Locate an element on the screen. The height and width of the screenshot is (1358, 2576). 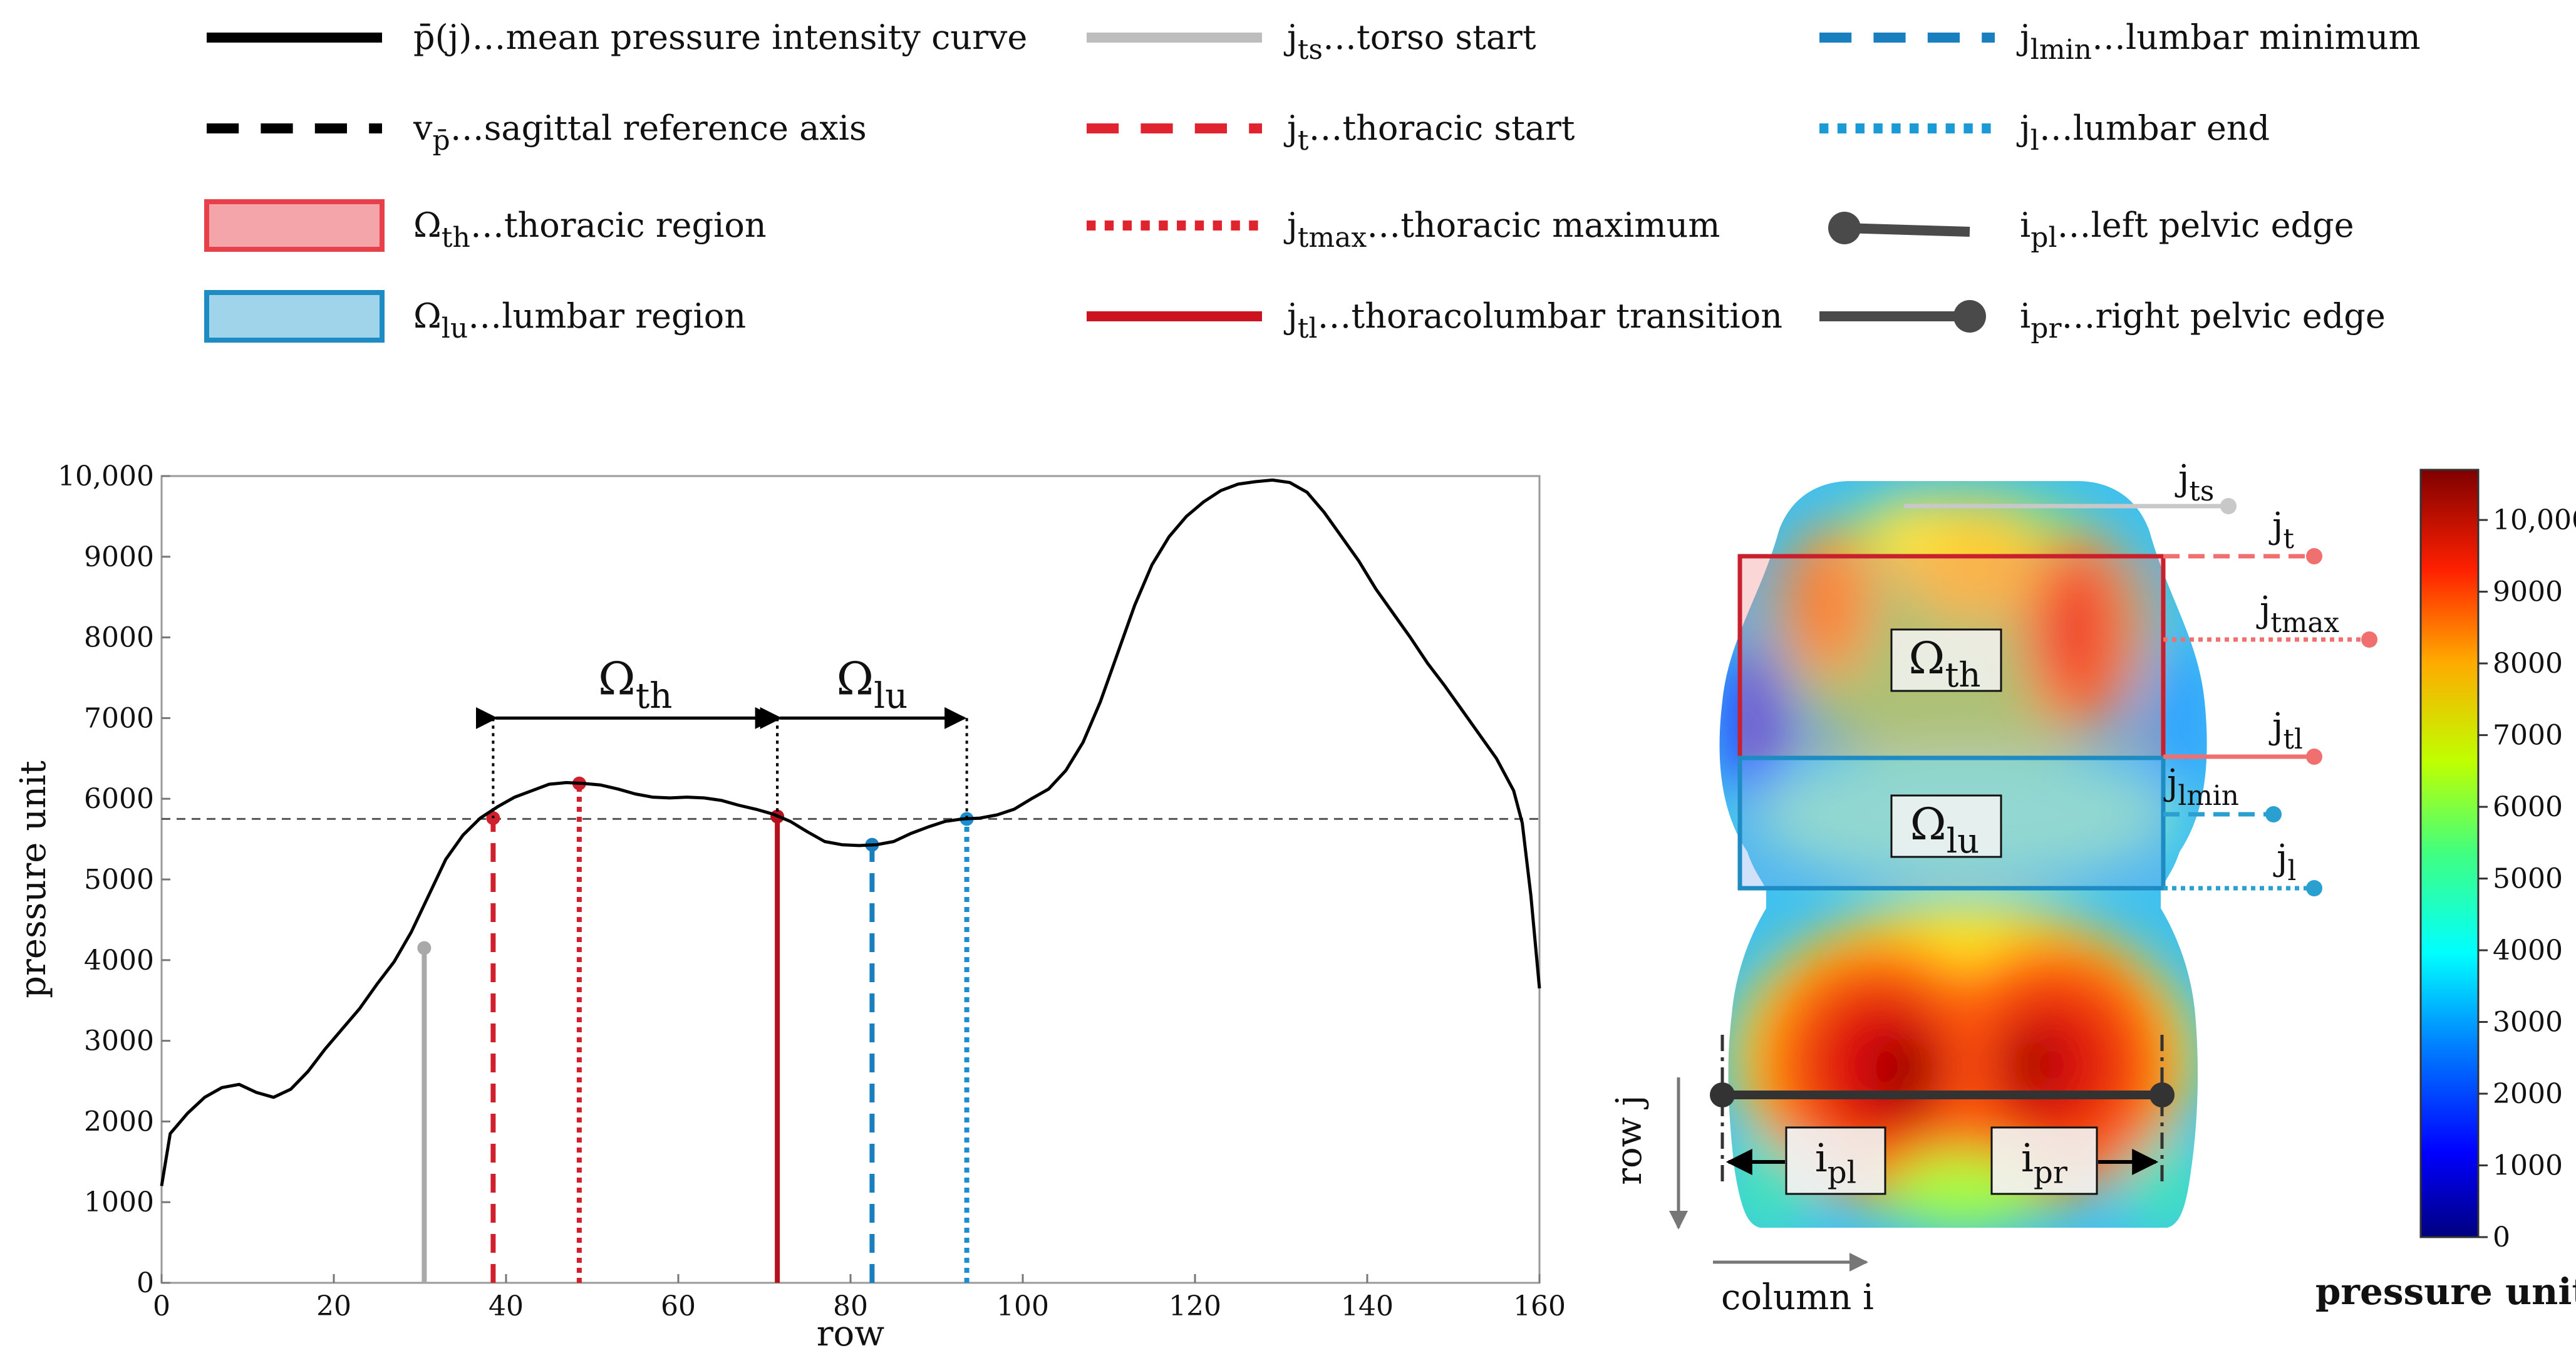
legend-label: ipl…left pelvic edge is located at coordinates (2187, 230).